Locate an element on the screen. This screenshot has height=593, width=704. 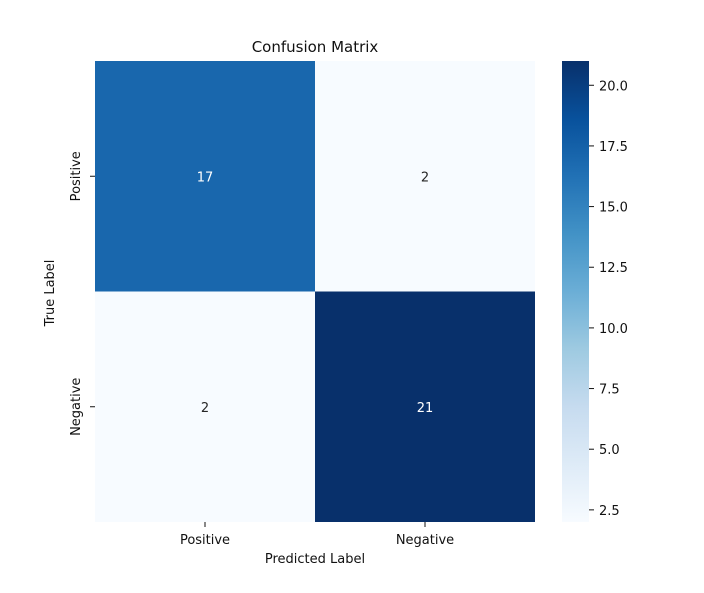
colorbar-tick-label: 12.5 is located at coordinates (613, 268).